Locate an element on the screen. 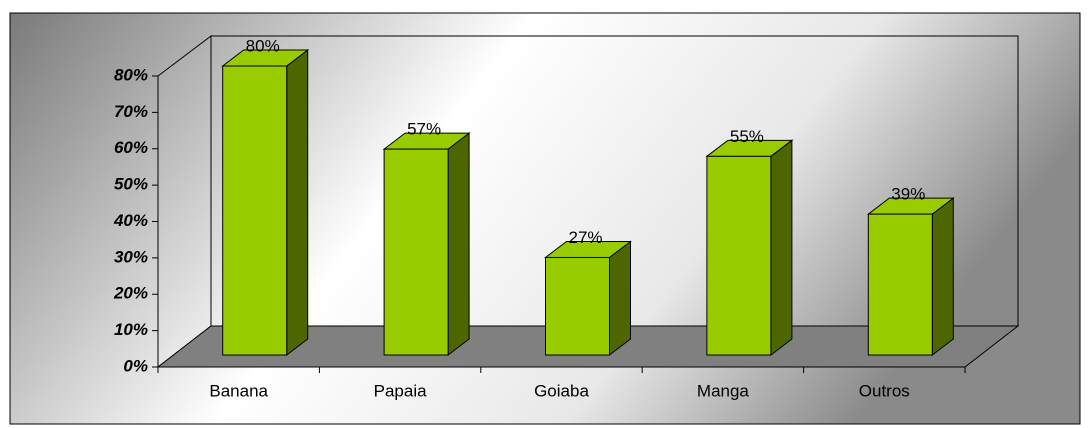 Image resolution: width=1091 pixels, height=428 pixels. y-tick-label: 70% is located at coordinates (131, 111).